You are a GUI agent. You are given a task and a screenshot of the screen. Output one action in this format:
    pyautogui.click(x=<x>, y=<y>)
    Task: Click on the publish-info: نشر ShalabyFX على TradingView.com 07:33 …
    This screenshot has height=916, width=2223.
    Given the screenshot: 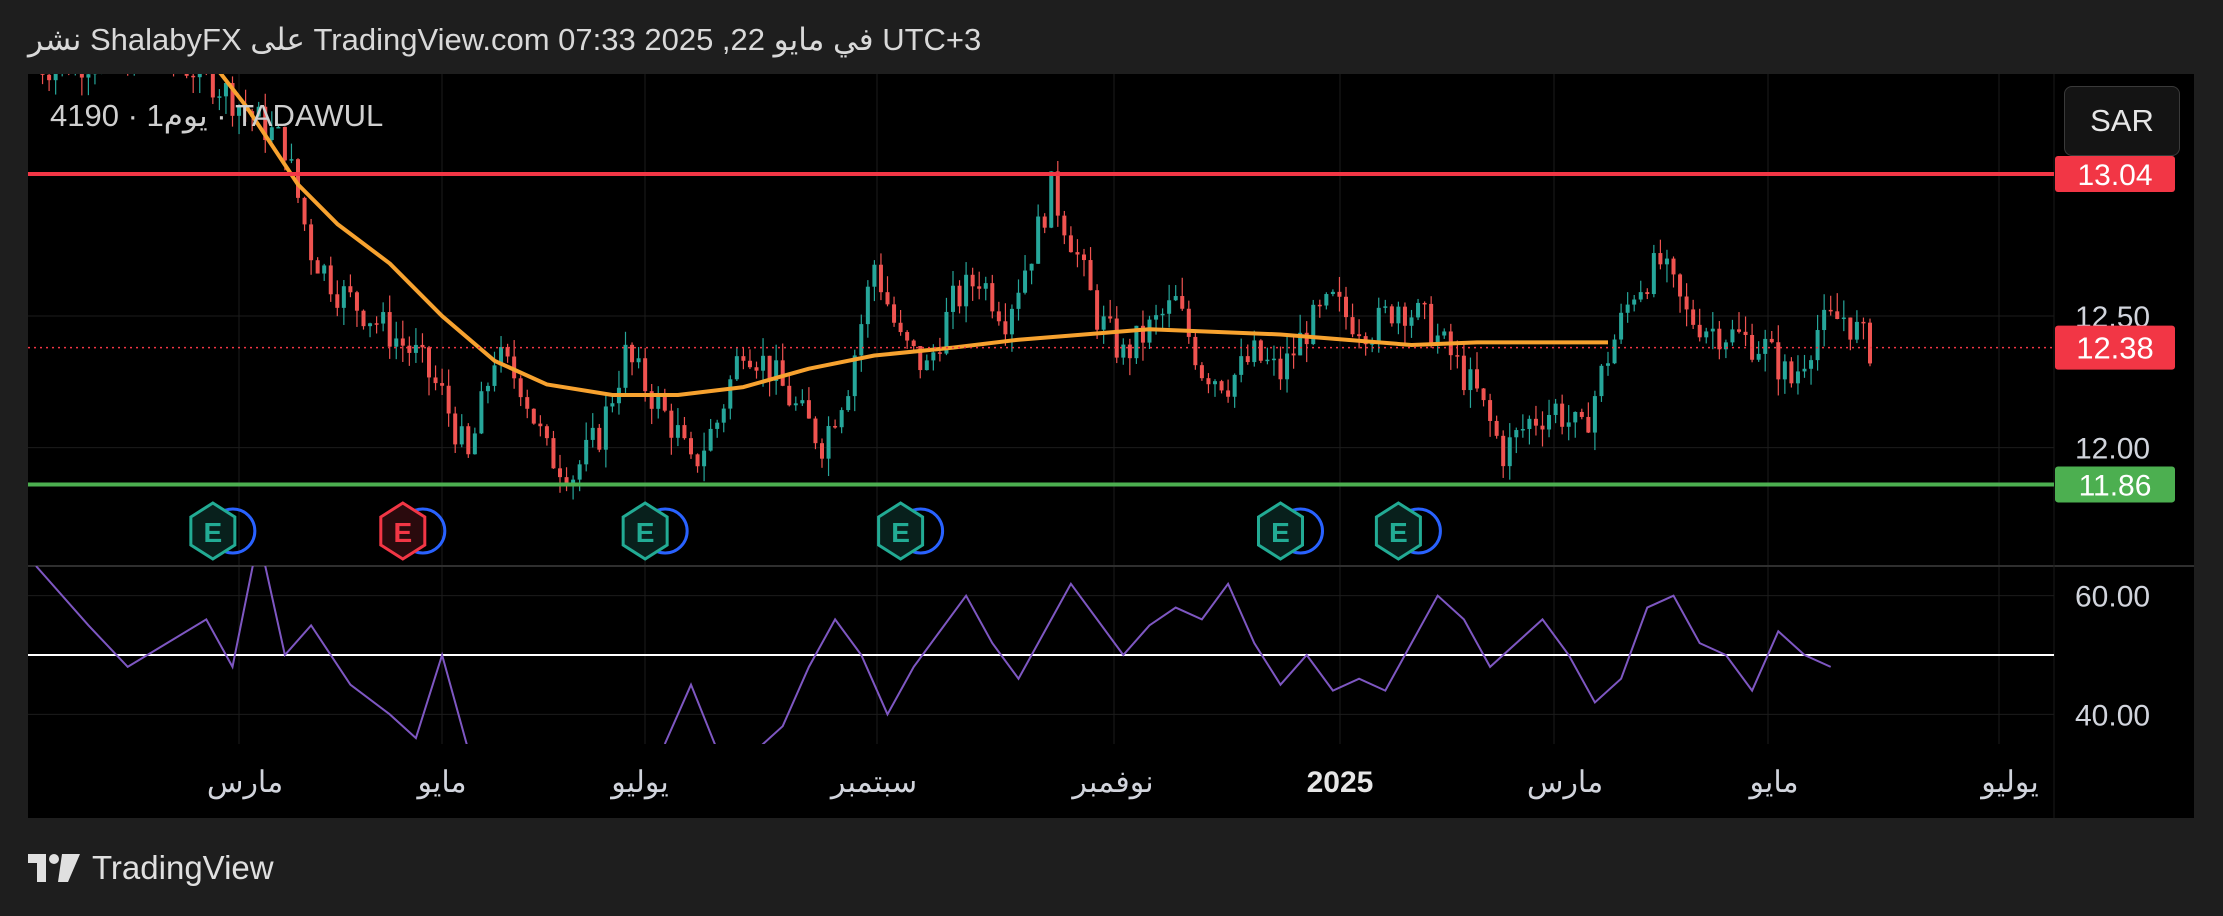 What is the action you would take?
    pyautogui.click(x=505, y=39)
    